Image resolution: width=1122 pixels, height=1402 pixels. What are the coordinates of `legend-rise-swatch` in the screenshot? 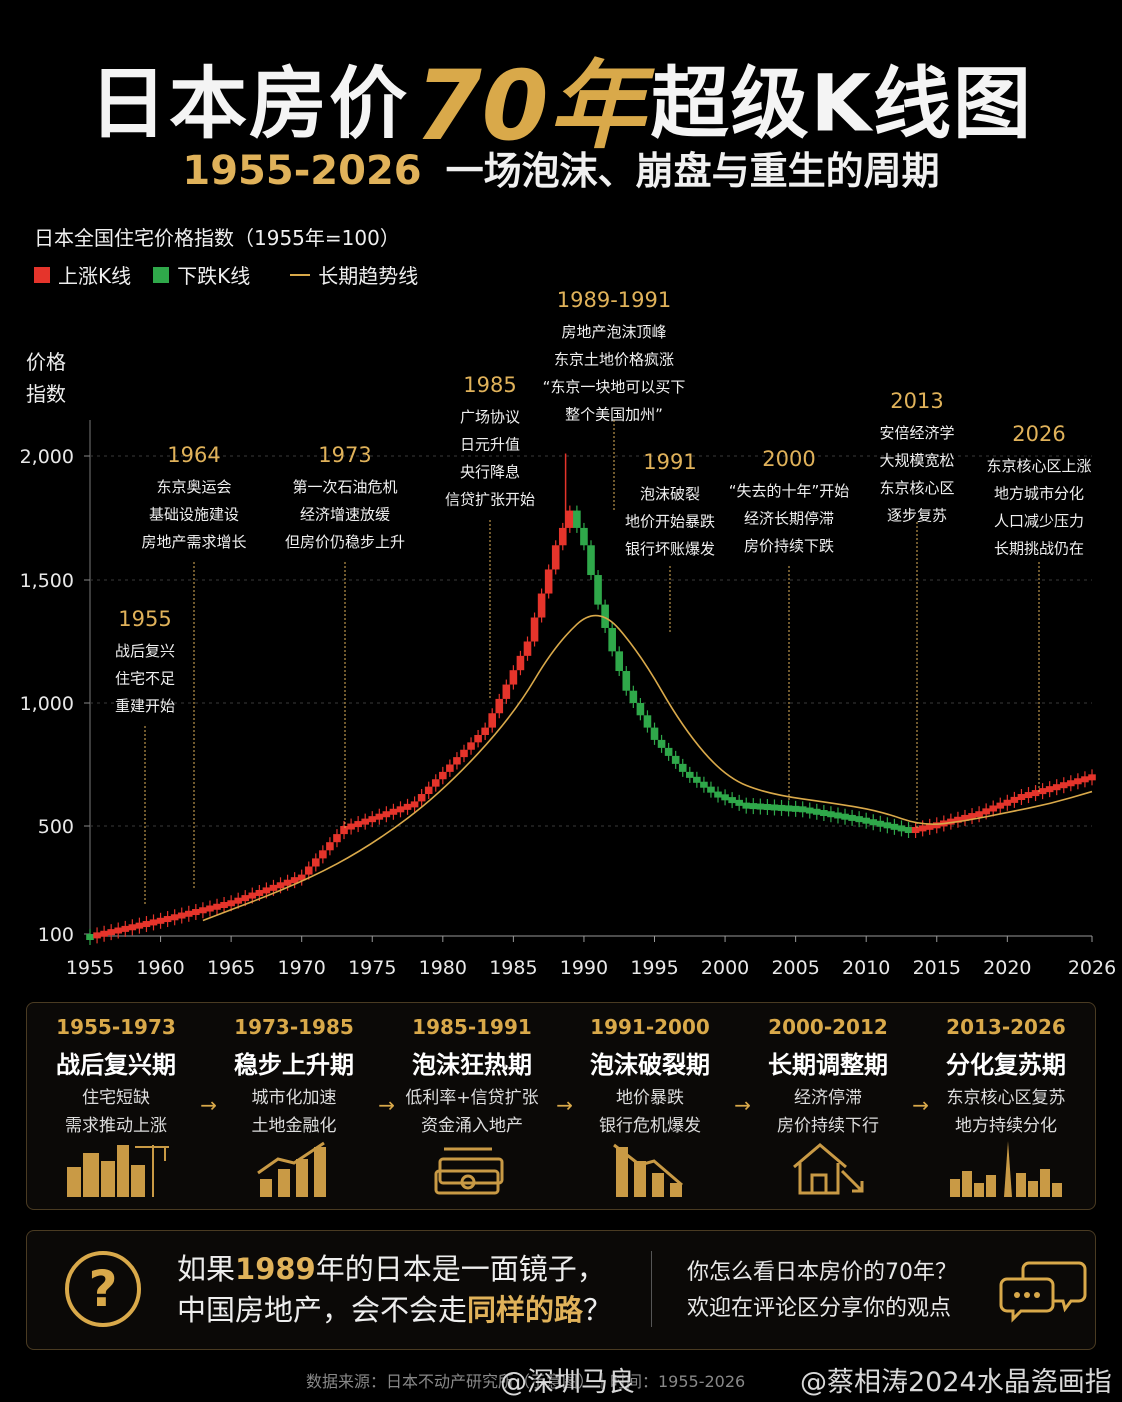 It's located at (42, 274).